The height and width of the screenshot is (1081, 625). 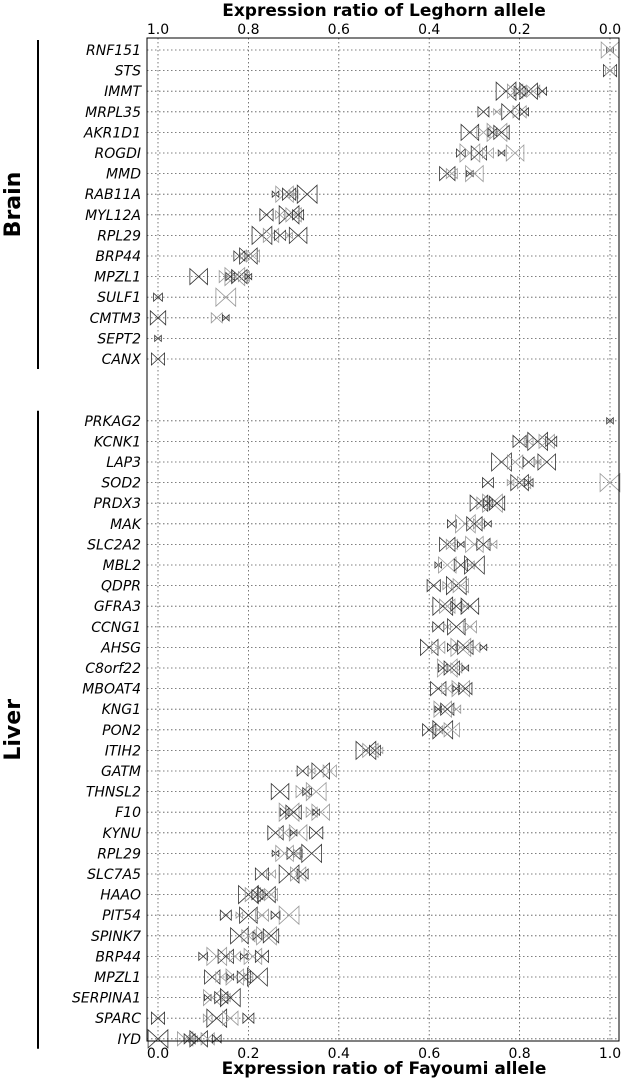 I want to click on gene-label: IYD, so click(x=130, y=1040).